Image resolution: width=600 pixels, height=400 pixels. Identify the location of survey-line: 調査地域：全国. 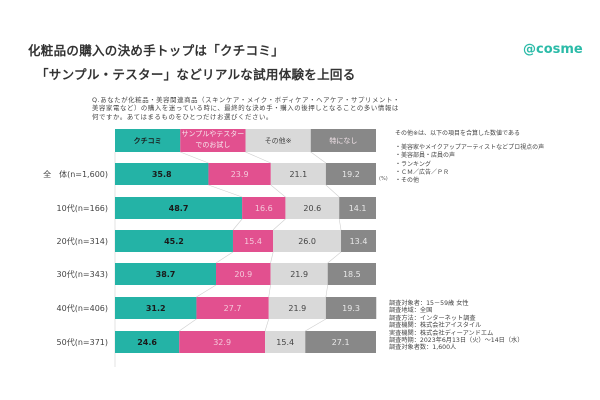
(411, 311).